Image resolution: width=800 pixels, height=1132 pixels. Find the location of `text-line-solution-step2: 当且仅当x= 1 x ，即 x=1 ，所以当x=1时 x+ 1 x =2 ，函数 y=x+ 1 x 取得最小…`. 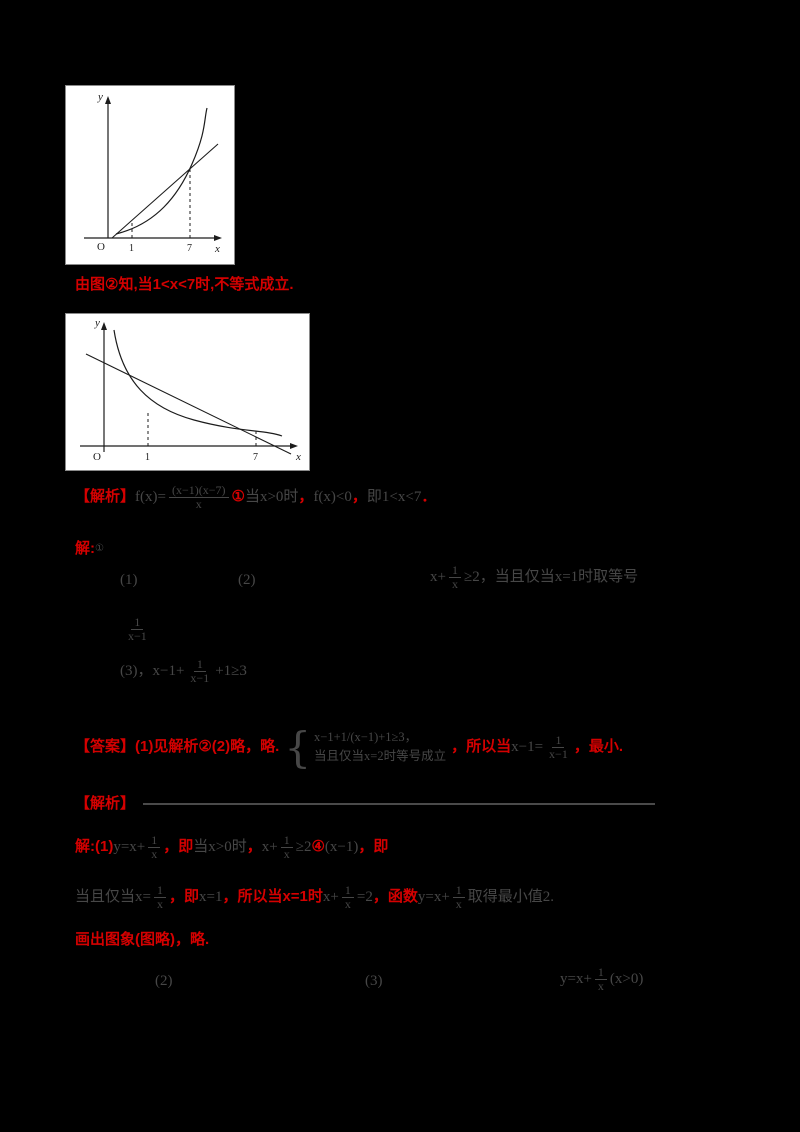

text-line-solution-step2: 当且仅当x= 1 x ，即 x=1 ，所以当x=1时 x+ 1 x =2 ，函数 y=x+ 1 x 取得最小… is located at coordinates (315, 897).